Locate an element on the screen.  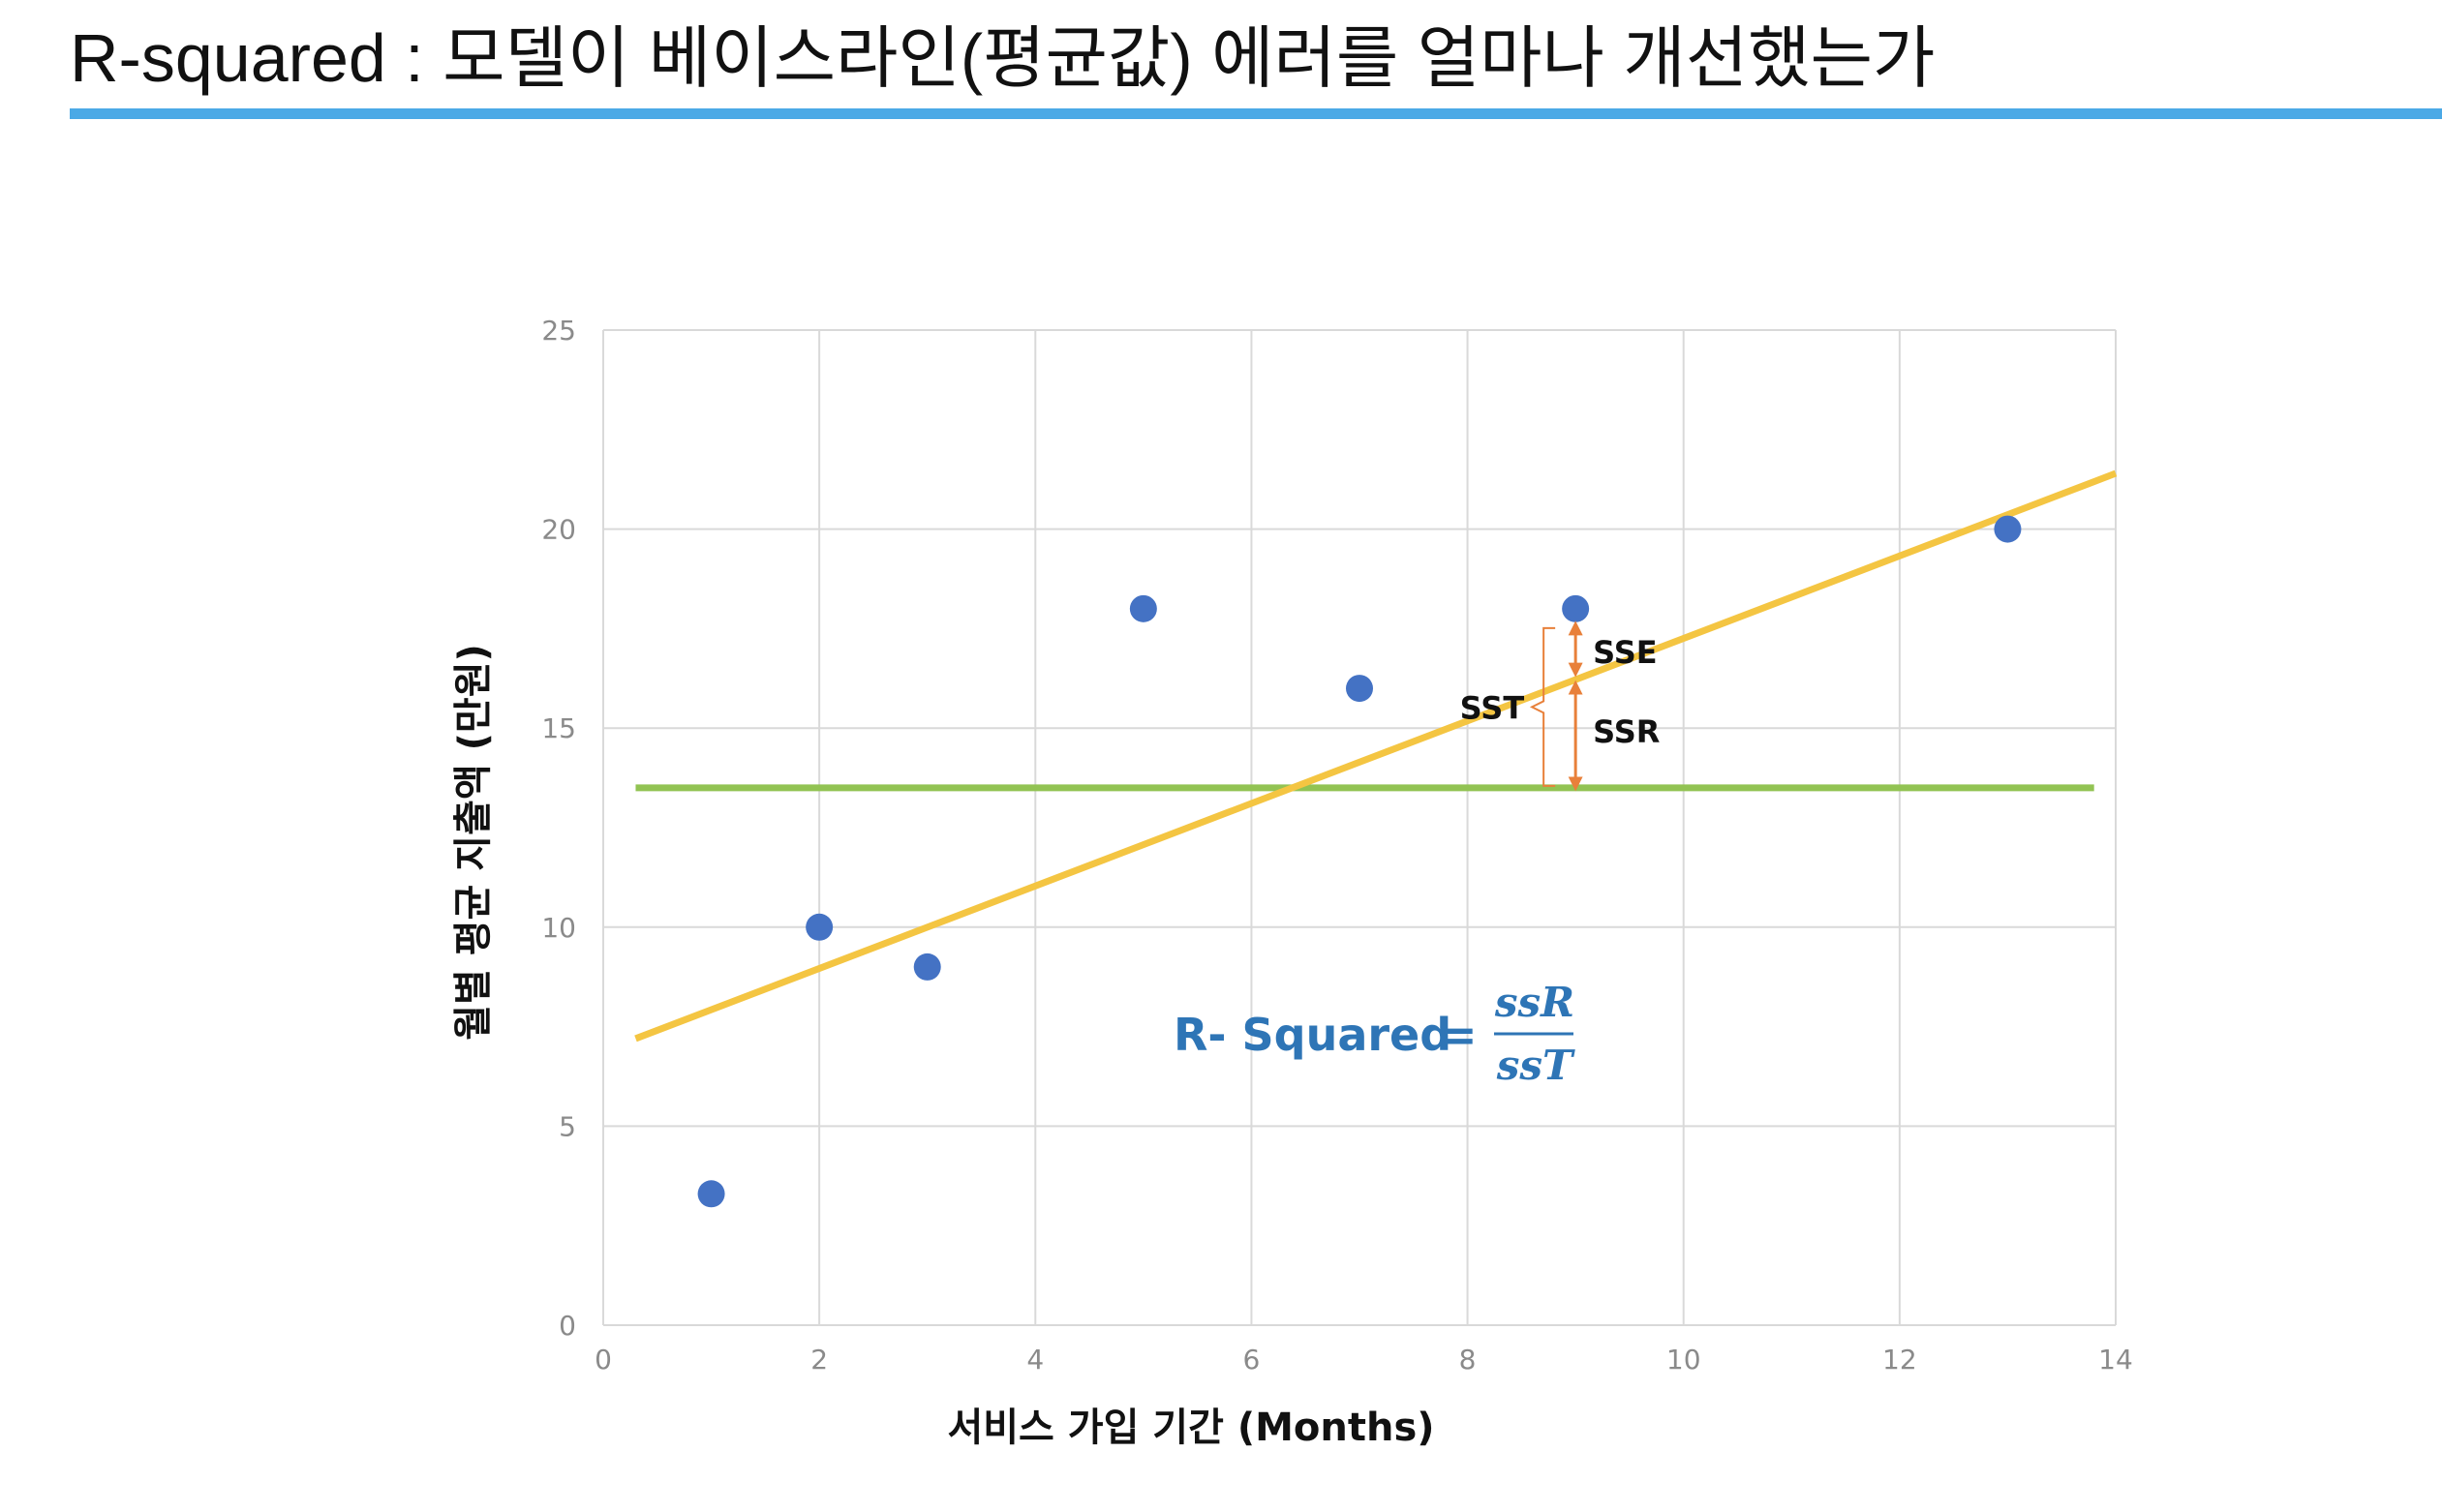
sst-bracket is located at coordinates (1542, 706).